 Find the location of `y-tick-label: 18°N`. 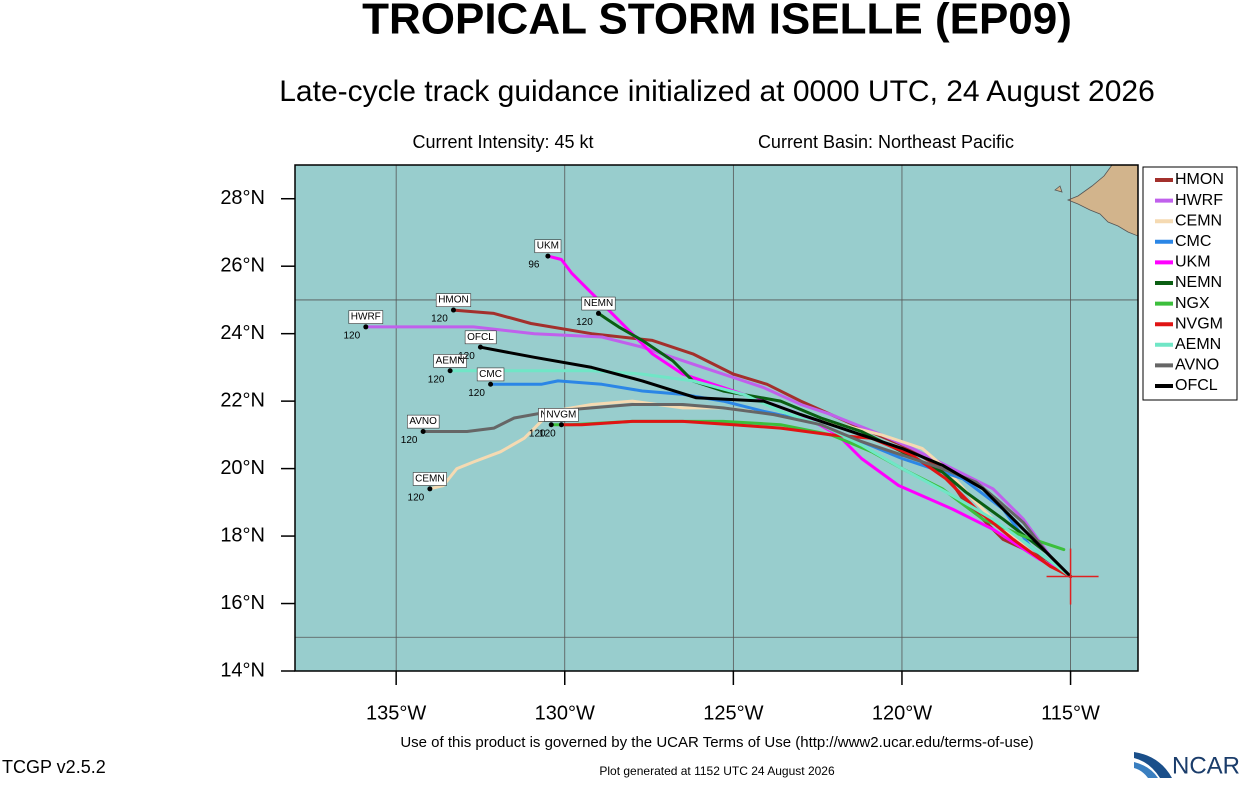

y-tick-label: 18°N is located at coordinates (242, 535).